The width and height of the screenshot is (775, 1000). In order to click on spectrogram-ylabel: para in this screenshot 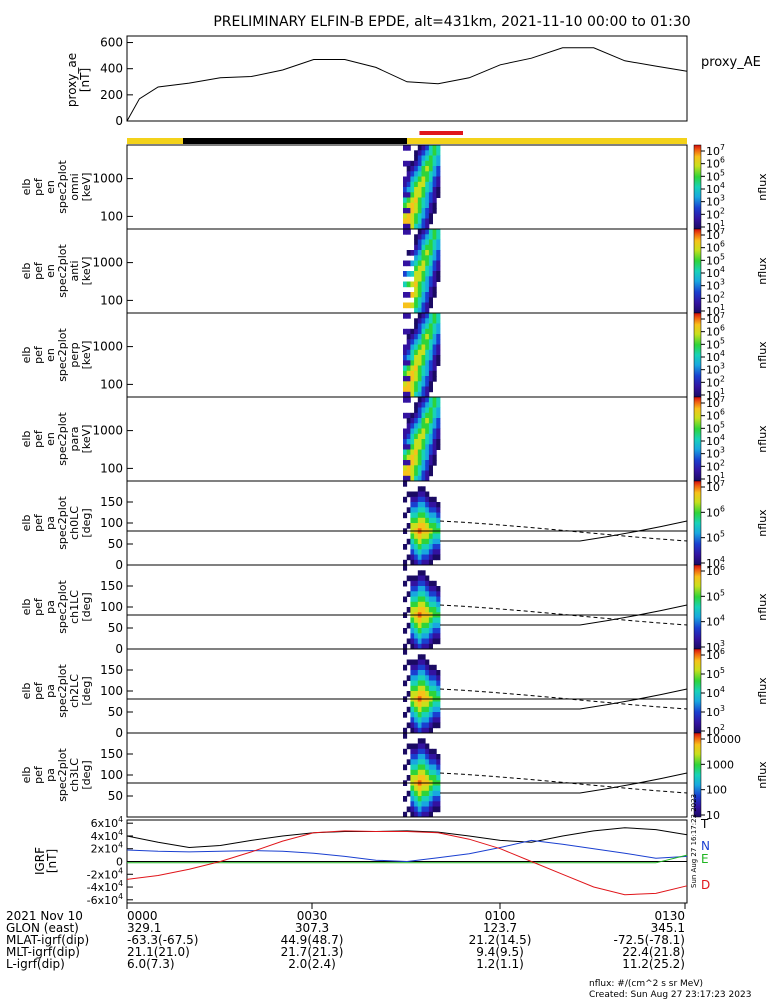, I will do `click(74, 439)`.